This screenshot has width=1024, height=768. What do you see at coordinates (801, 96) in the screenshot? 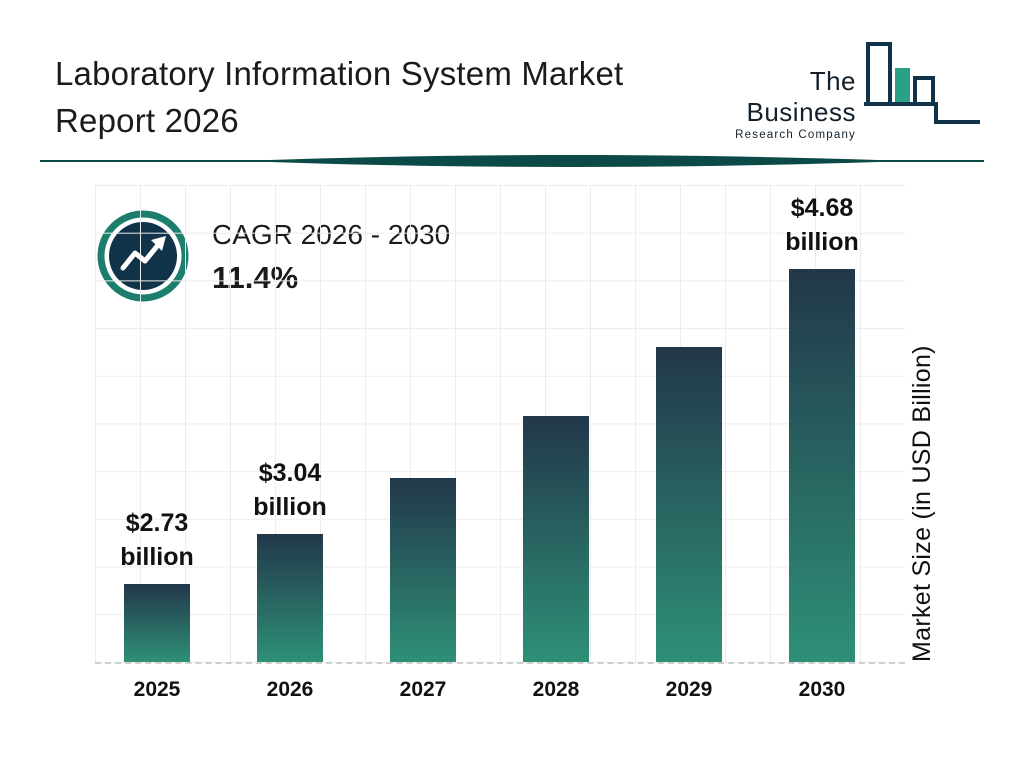
I see `logo-name: The Business` at bounding box center [801, 96].